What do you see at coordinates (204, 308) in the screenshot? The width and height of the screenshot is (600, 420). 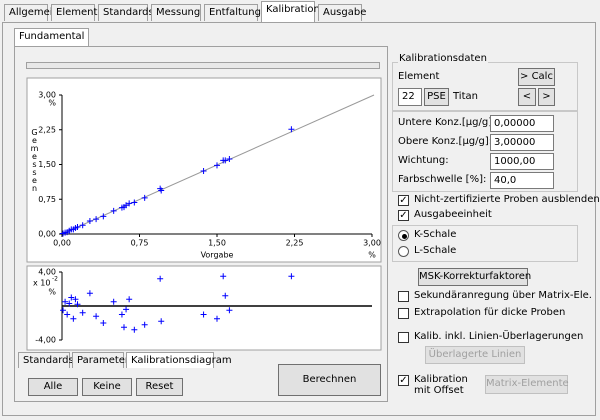 I see `residual-frame` at bounding box center [204, 308].